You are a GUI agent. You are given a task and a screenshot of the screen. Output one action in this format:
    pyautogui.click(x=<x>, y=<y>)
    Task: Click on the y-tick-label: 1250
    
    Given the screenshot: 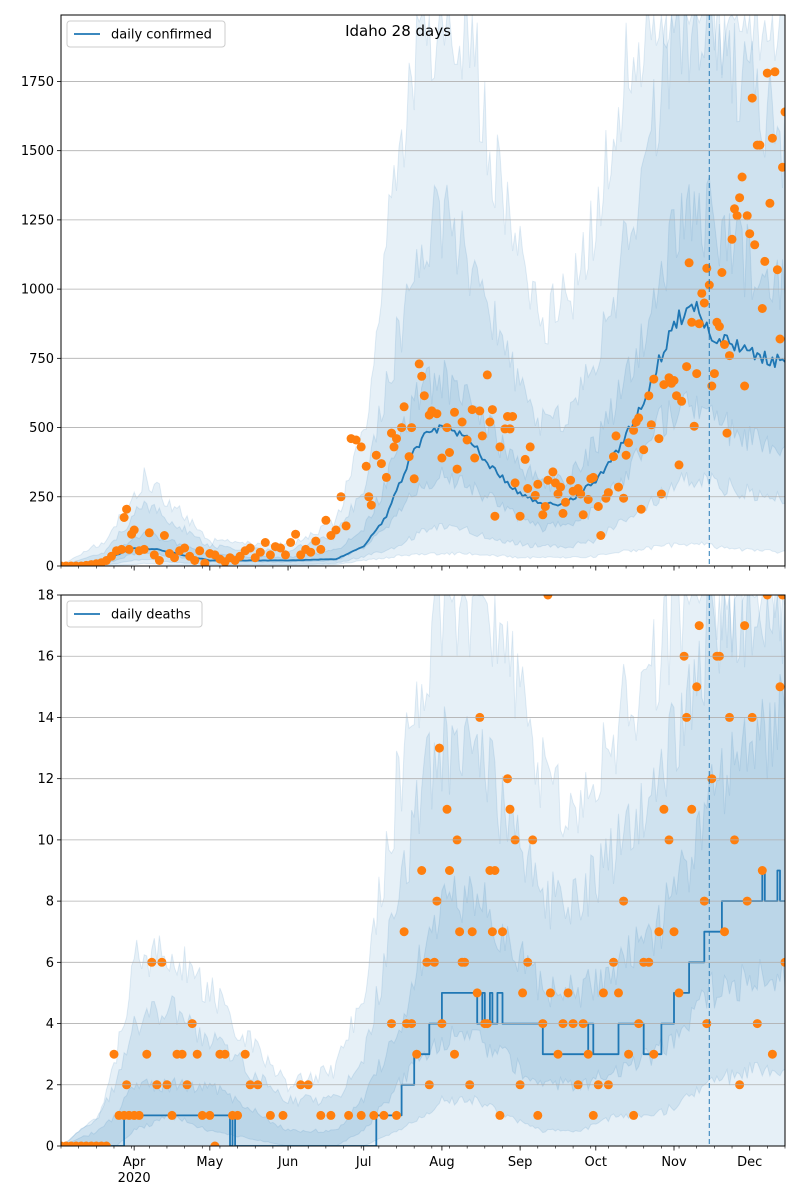 What is the action you would take?
    pyautogui.click(x=37, y=220)
    